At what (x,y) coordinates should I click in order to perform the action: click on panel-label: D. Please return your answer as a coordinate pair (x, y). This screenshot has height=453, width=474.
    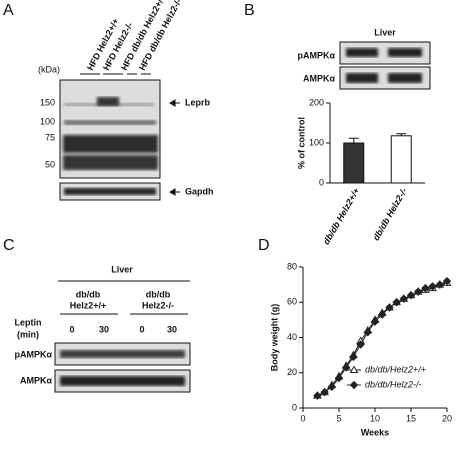
    Looking at the image, I should click on (264, 245).